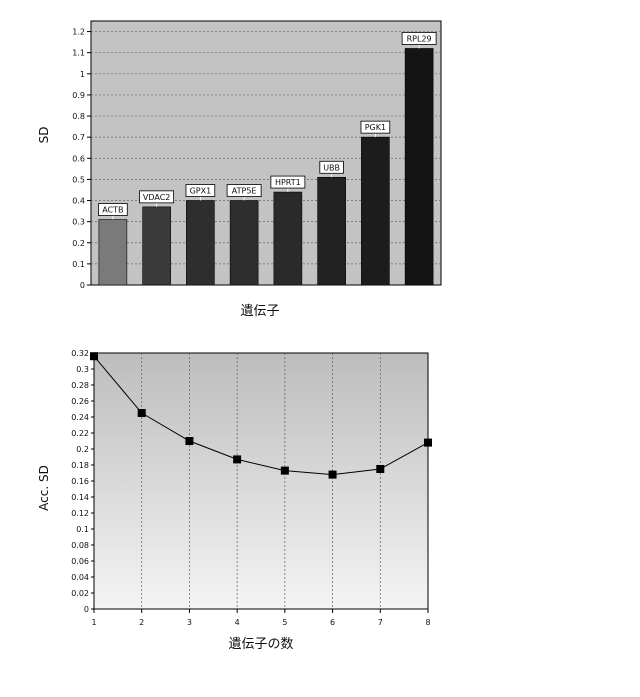 This screenshot has height=697, width=640. I want to click on line-chart-x-tick-label: 1, so click(93, 622).